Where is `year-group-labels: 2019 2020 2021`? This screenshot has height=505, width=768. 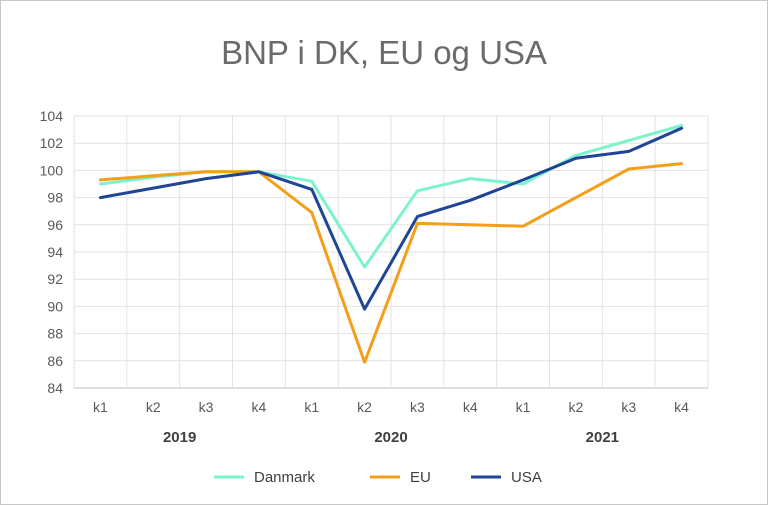 year-group-labels: 2019 2020 2021 is located at coordinates (391, 437).